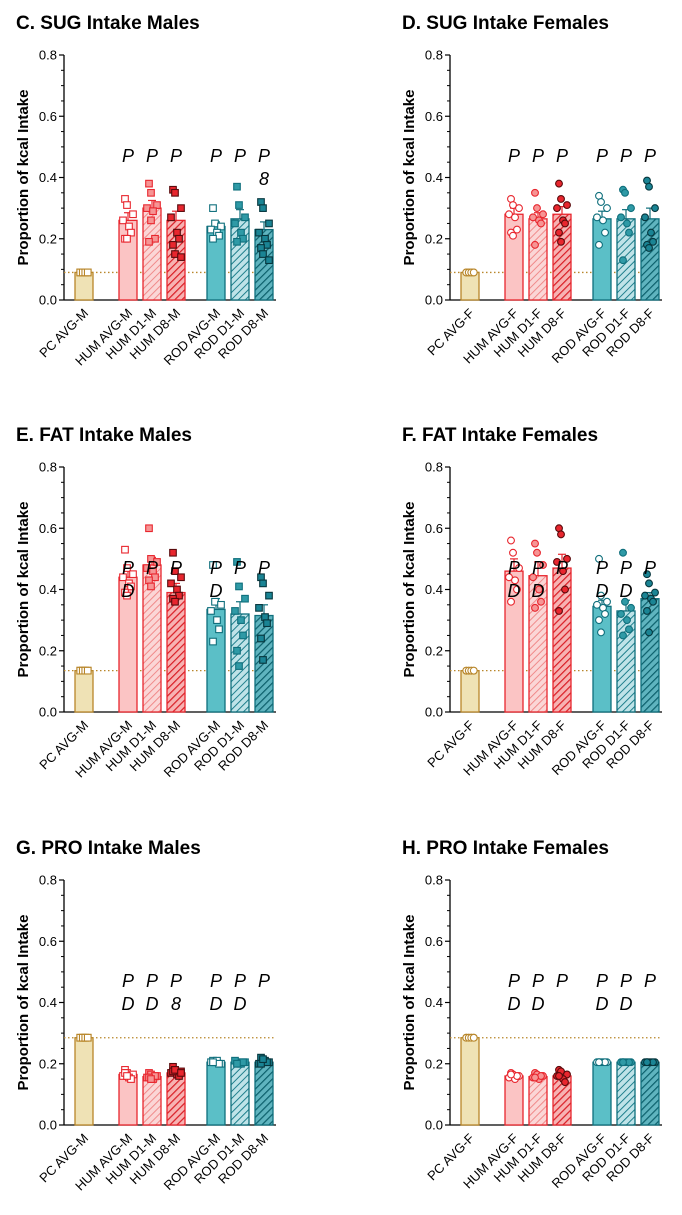  What do you see at coordinates (264, 179) in the screenshot?
I see `significance-label: 8` at bounding box center [264, 179].